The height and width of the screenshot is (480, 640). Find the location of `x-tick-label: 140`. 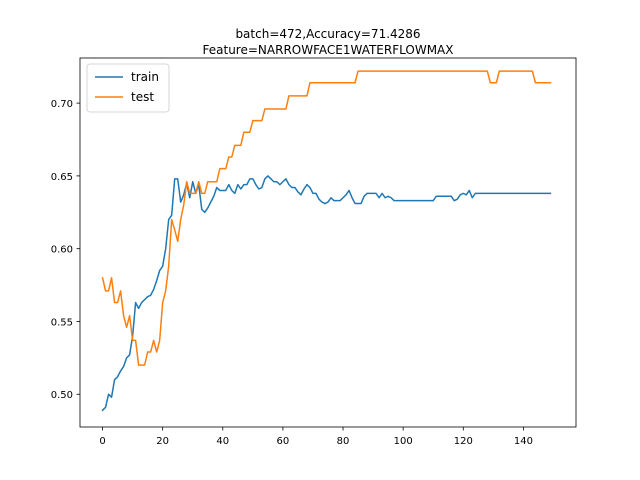

x-tick-label: 140 is located at coordinates (523, 441).